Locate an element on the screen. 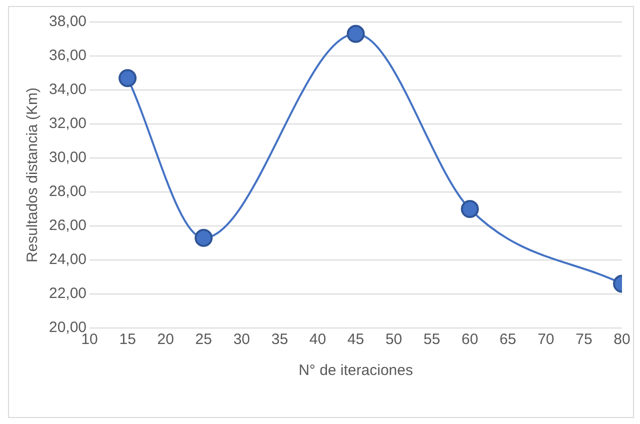 Image resolution: width=640 pixels, height=424 pixels. y-tick-label: 34,00 is located at coordinates (67, 89).